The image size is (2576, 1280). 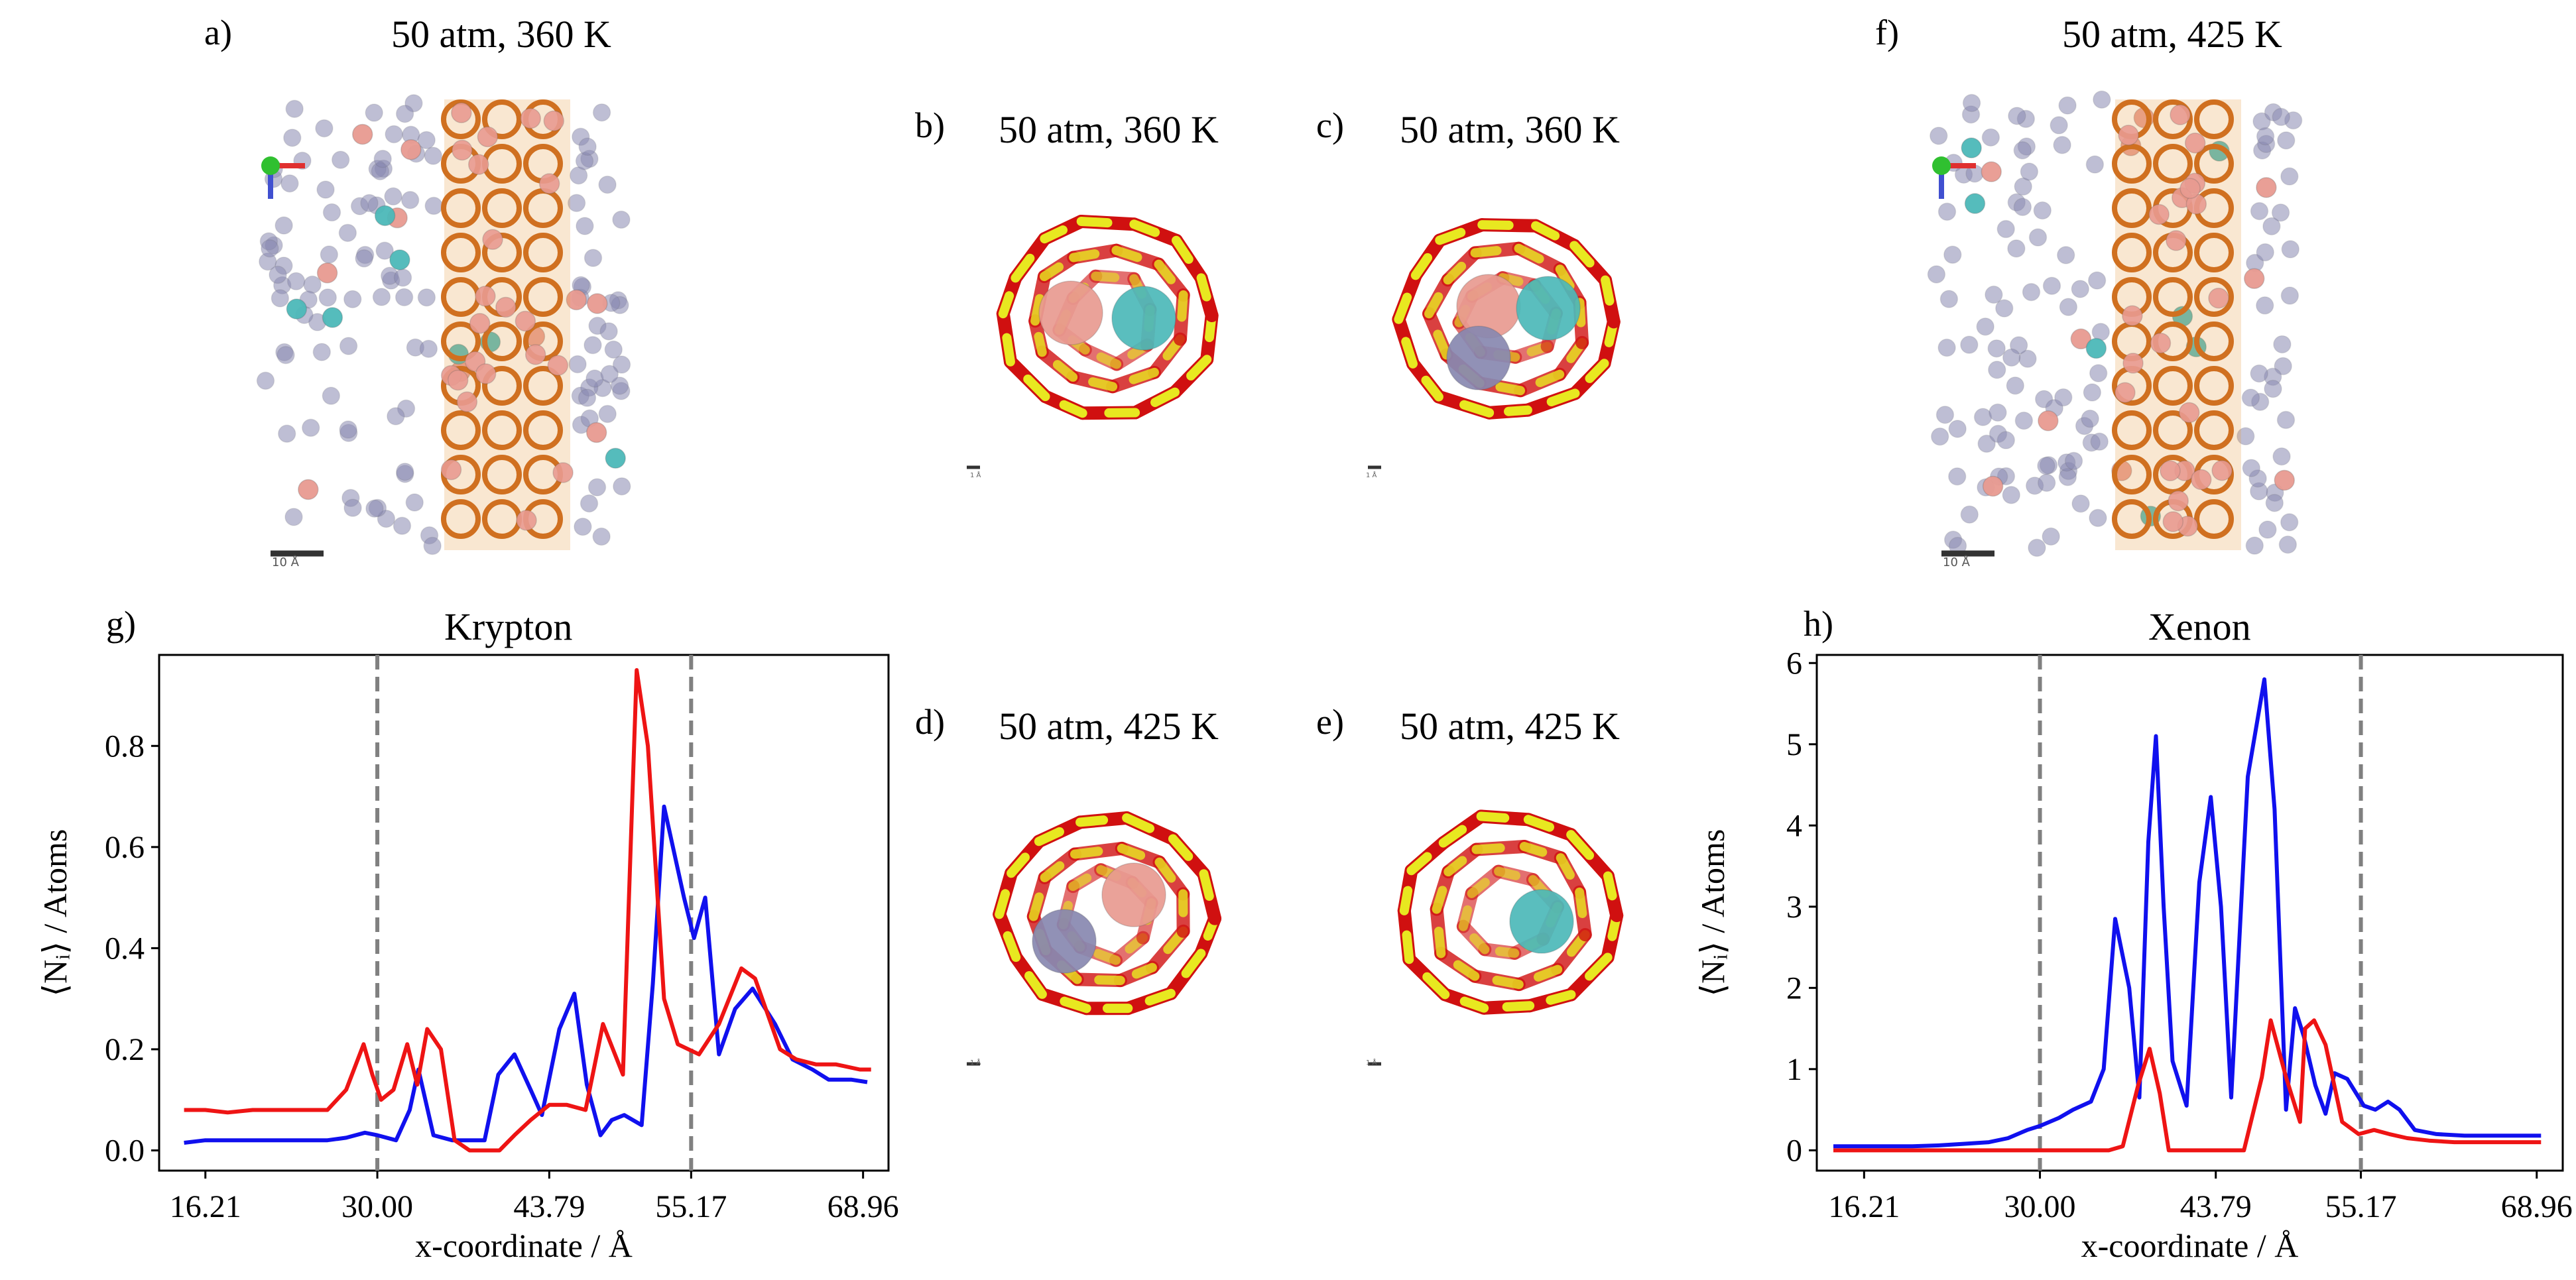 I want to click on panel-d-letter: d), so click(x=930, y=722).